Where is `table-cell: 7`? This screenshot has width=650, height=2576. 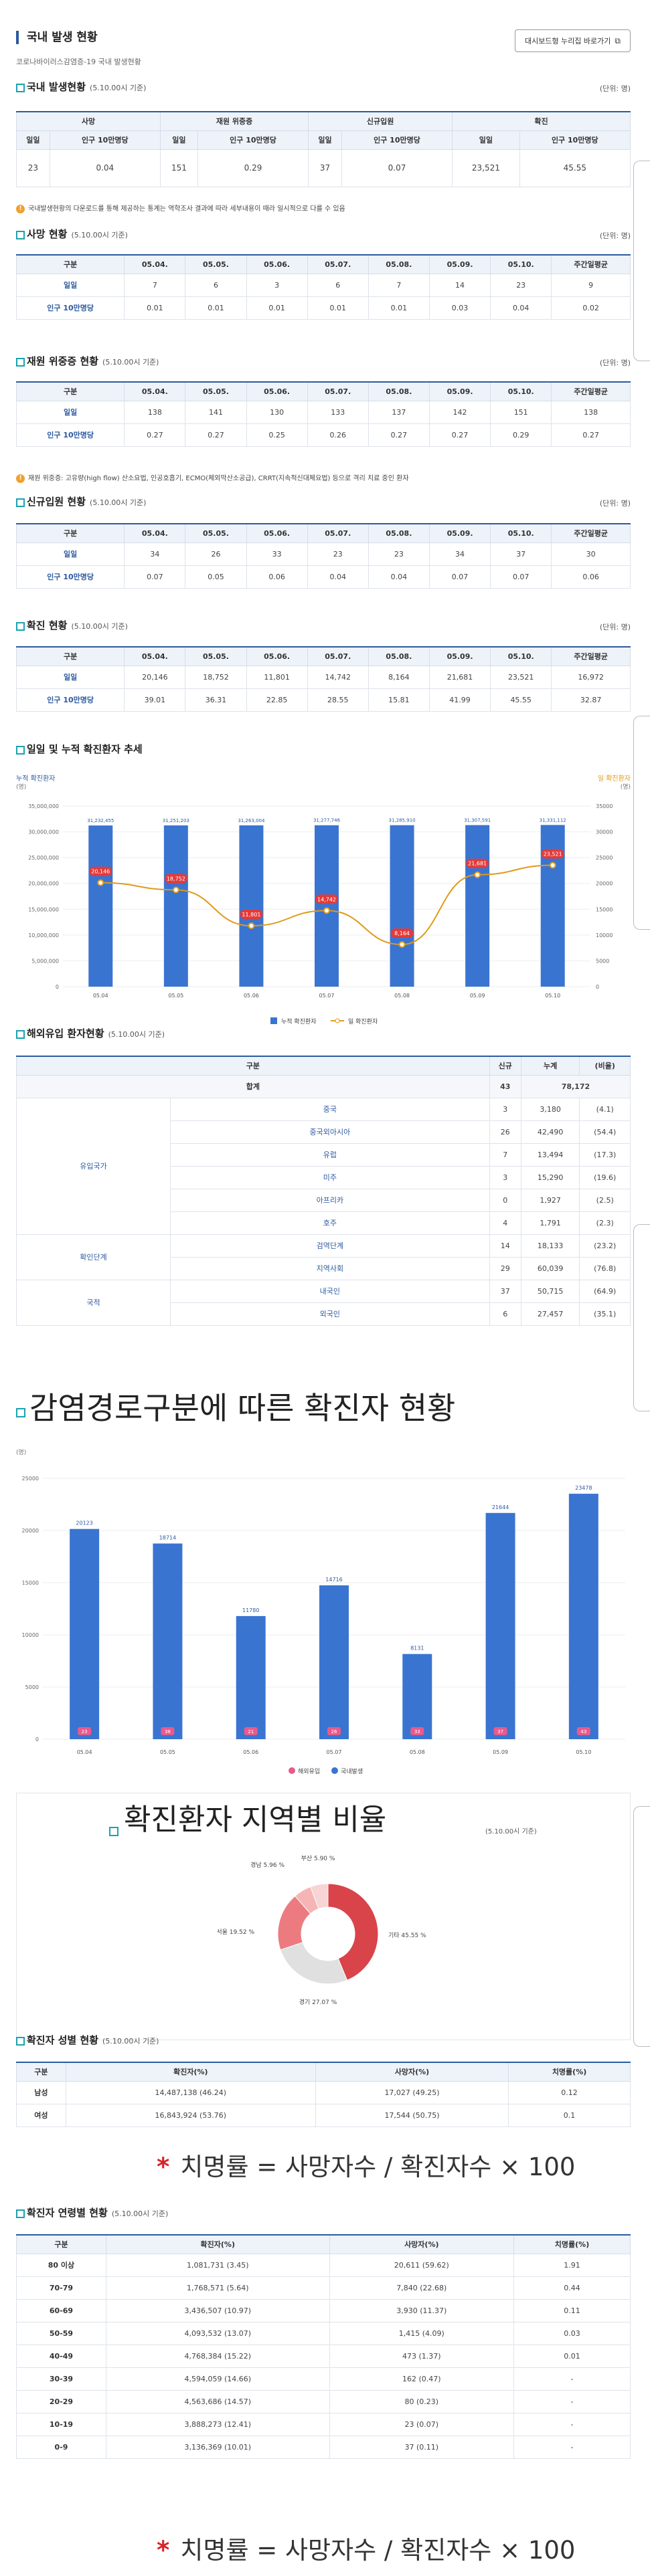
table-cell: 7 is located at coordinates (399, 285).